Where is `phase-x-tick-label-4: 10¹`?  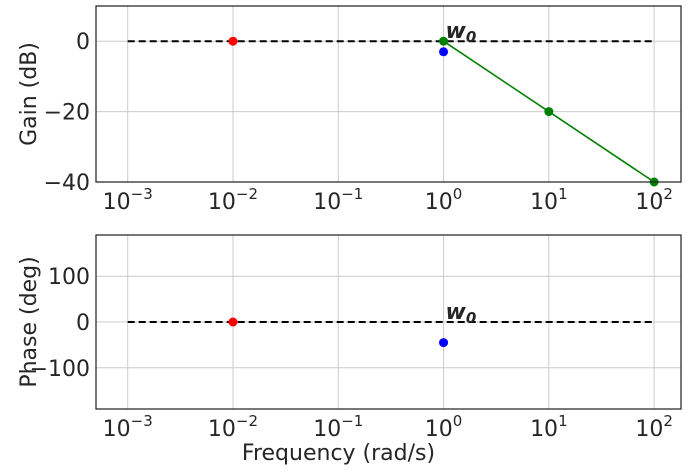
phase-x-tick-label-4: 10¹ is located at coordinates (549, 427).